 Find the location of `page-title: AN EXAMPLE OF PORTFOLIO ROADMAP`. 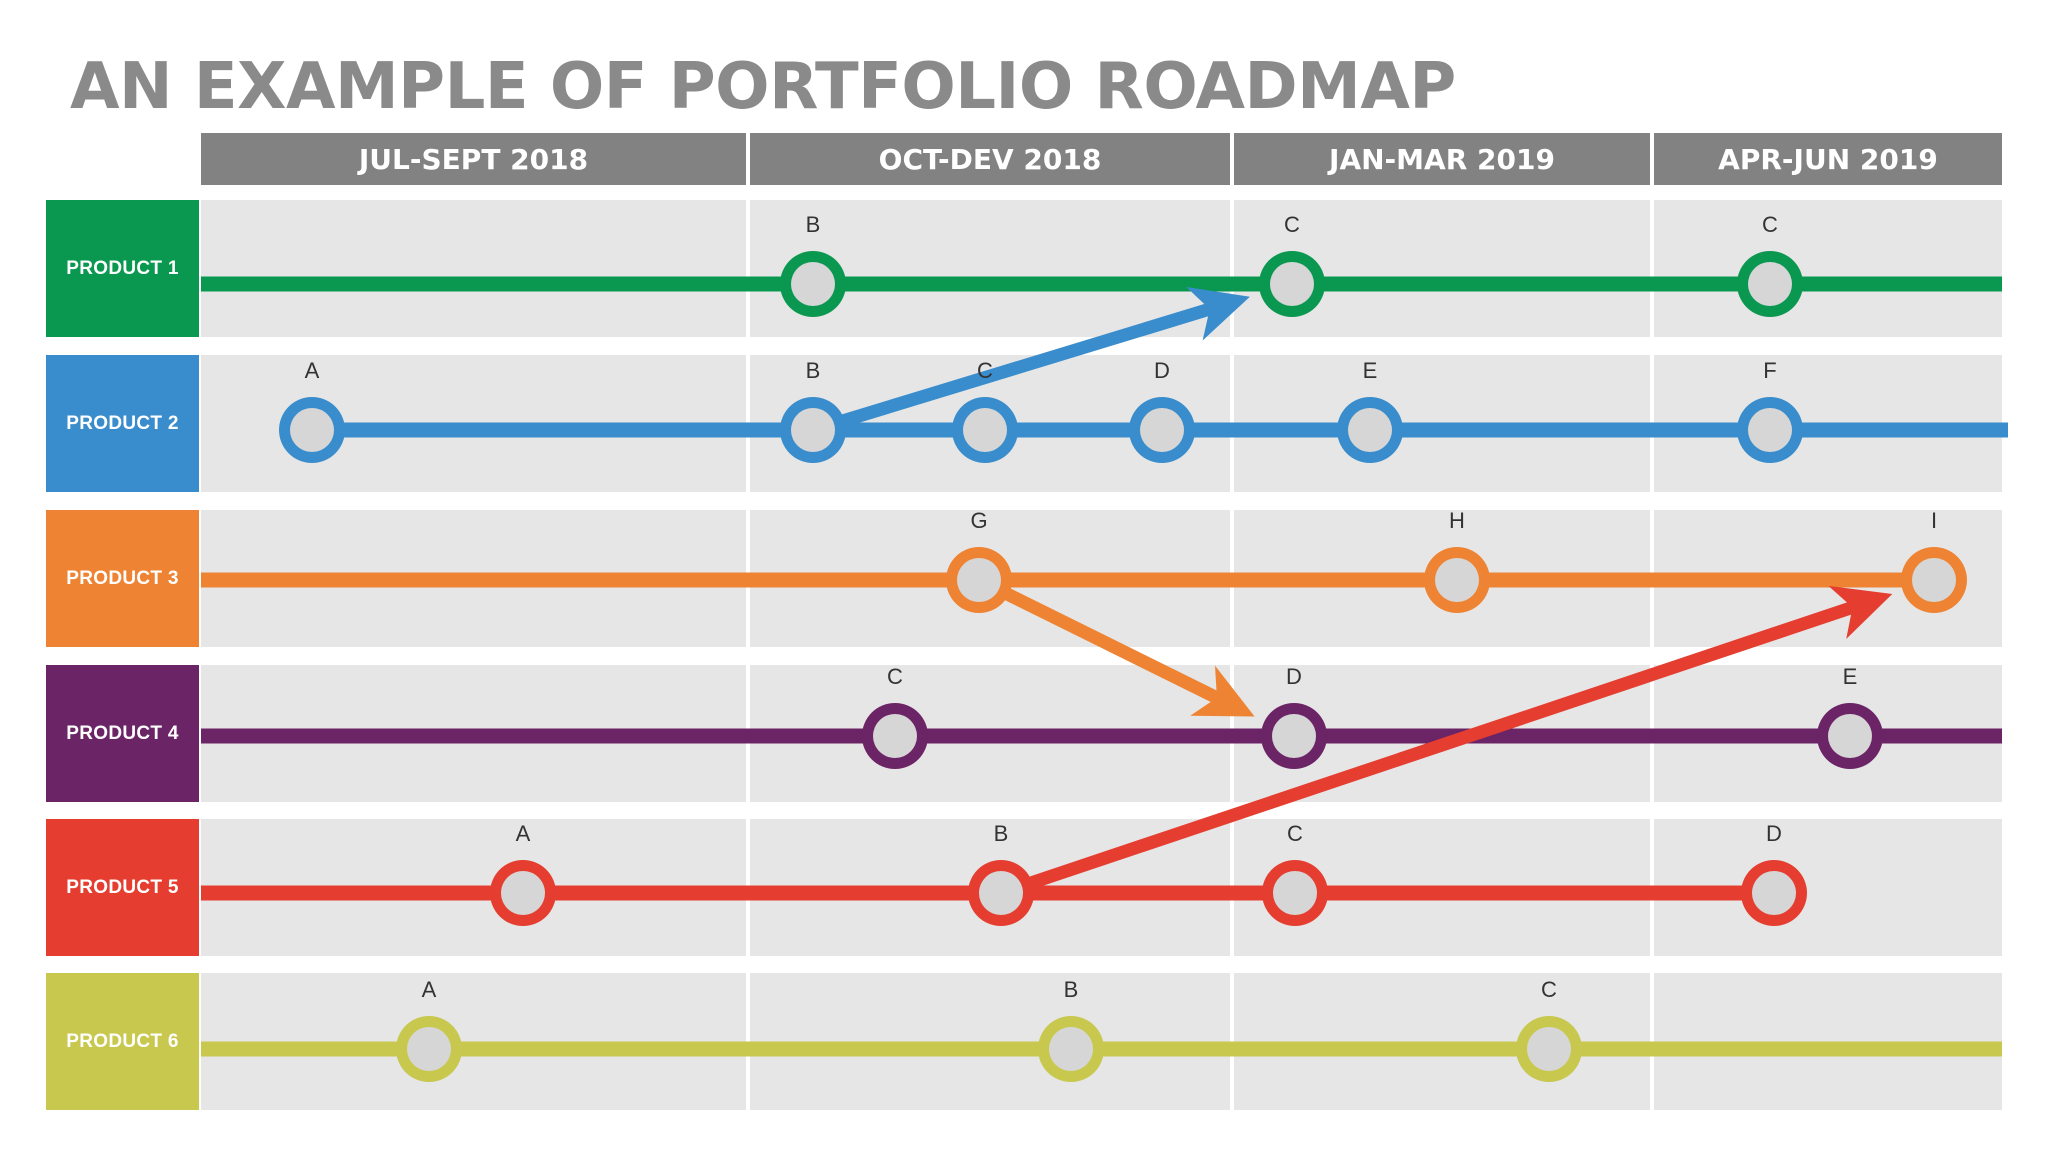

page-title: AN EXAMPLE OF PORTFOLIO ROADMAP is located at coordinates (763, 87).